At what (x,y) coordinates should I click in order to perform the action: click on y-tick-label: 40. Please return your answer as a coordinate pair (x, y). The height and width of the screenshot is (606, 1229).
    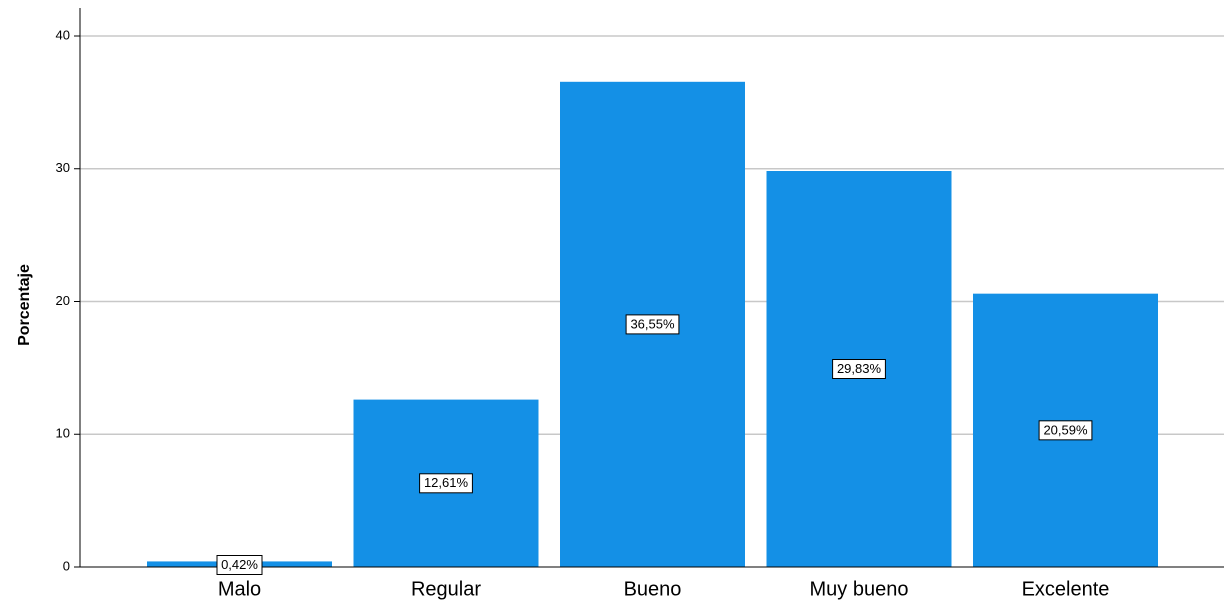
    Looking at the image, I should click on (63, 34).